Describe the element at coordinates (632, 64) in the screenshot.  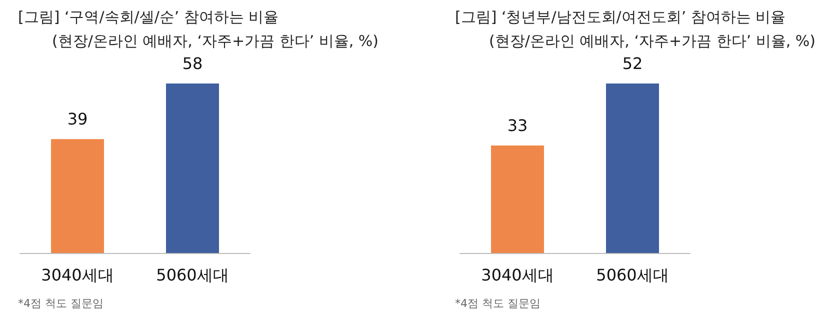
I see `data-label: 52` at that location.